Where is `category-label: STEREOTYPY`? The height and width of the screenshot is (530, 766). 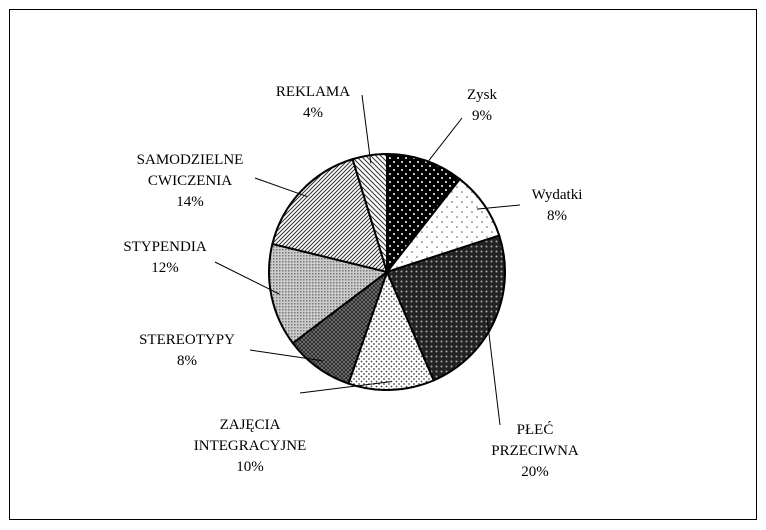 category-label: STEREOTYPY is located at coordinates (187, 340).